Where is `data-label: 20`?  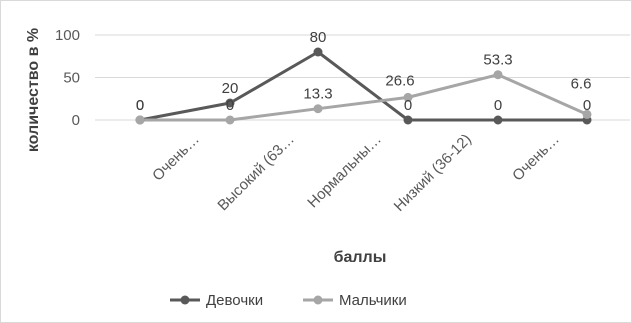 data-label: 20 is located at coordinates (230, 88).